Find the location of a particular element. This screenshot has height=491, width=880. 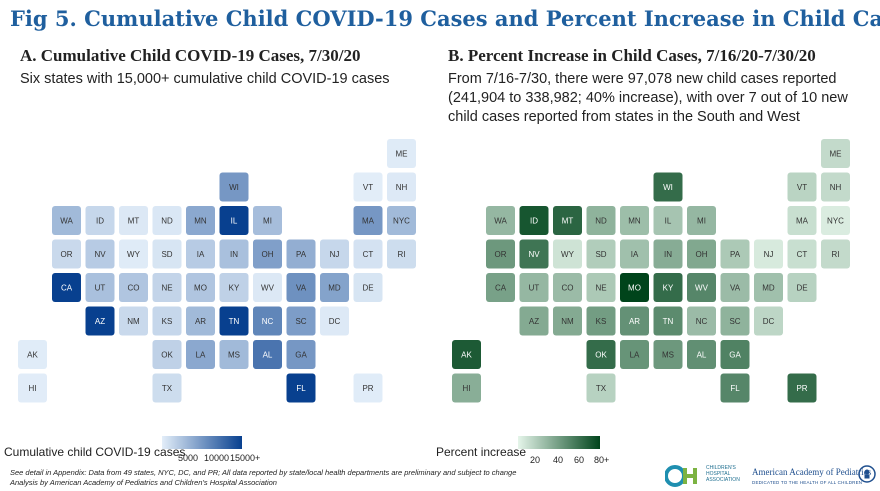

state-tile-or: OR is located at coordinates (500, 254).